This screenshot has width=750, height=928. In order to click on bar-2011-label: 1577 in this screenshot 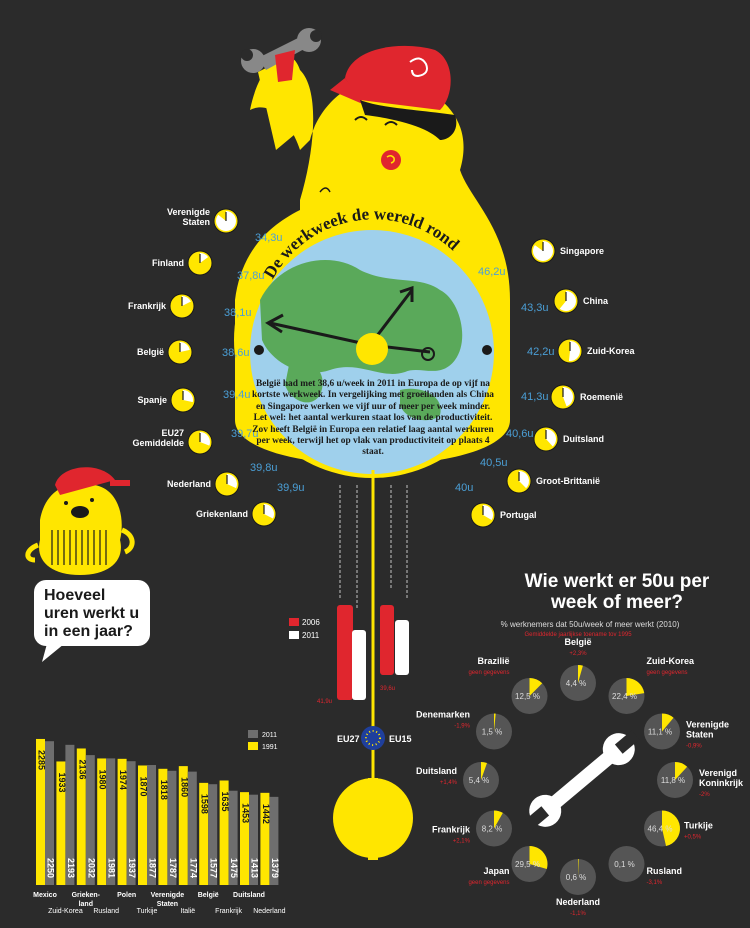, I will do `click(214, 868)`.